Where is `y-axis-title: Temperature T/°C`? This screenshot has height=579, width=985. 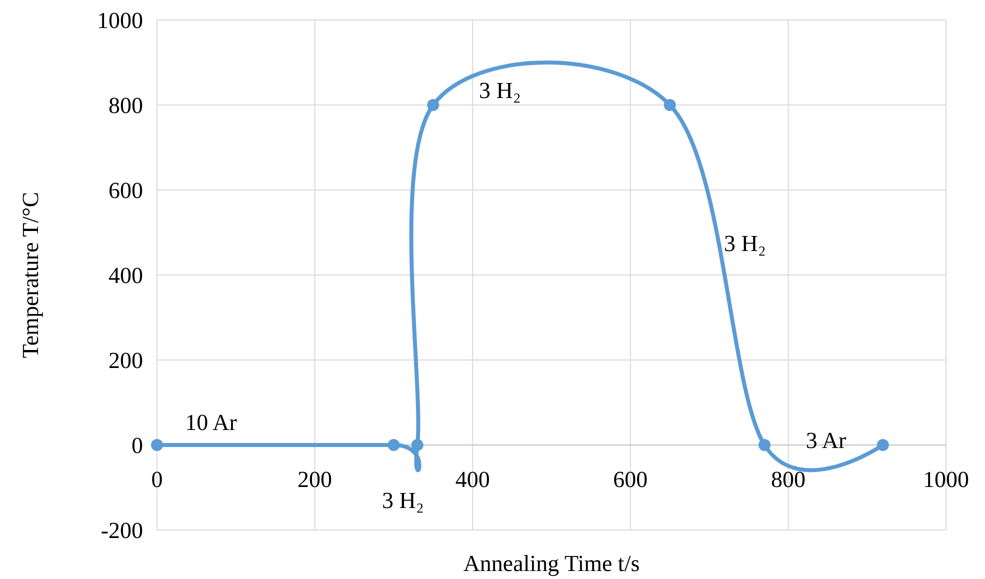
y-axis-title: Temperature T/°C is located at coordinates (30, 275).